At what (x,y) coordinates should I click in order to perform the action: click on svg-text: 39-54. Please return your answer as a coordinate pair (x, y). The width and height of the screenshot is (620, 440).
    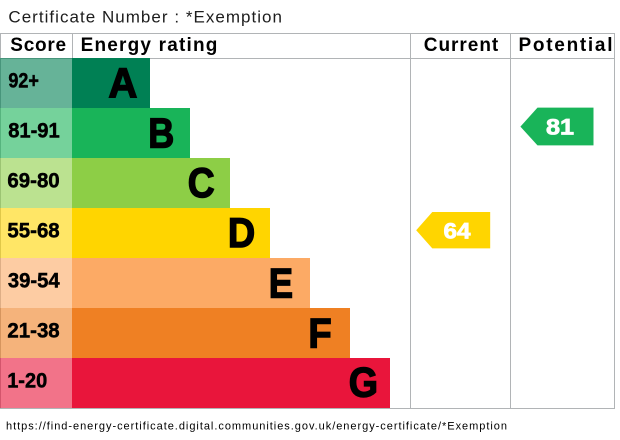
    Looking at the image, I should click on (34, 281).